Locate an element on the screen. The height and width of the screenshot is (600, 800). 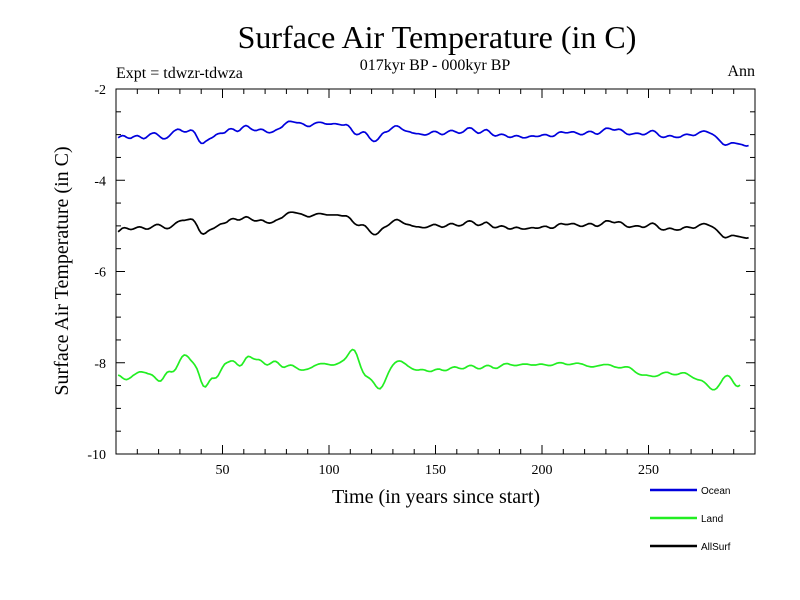
y-tick-labels: -10 -8 -6 -4 -2 is located at coordinates (96, 273).